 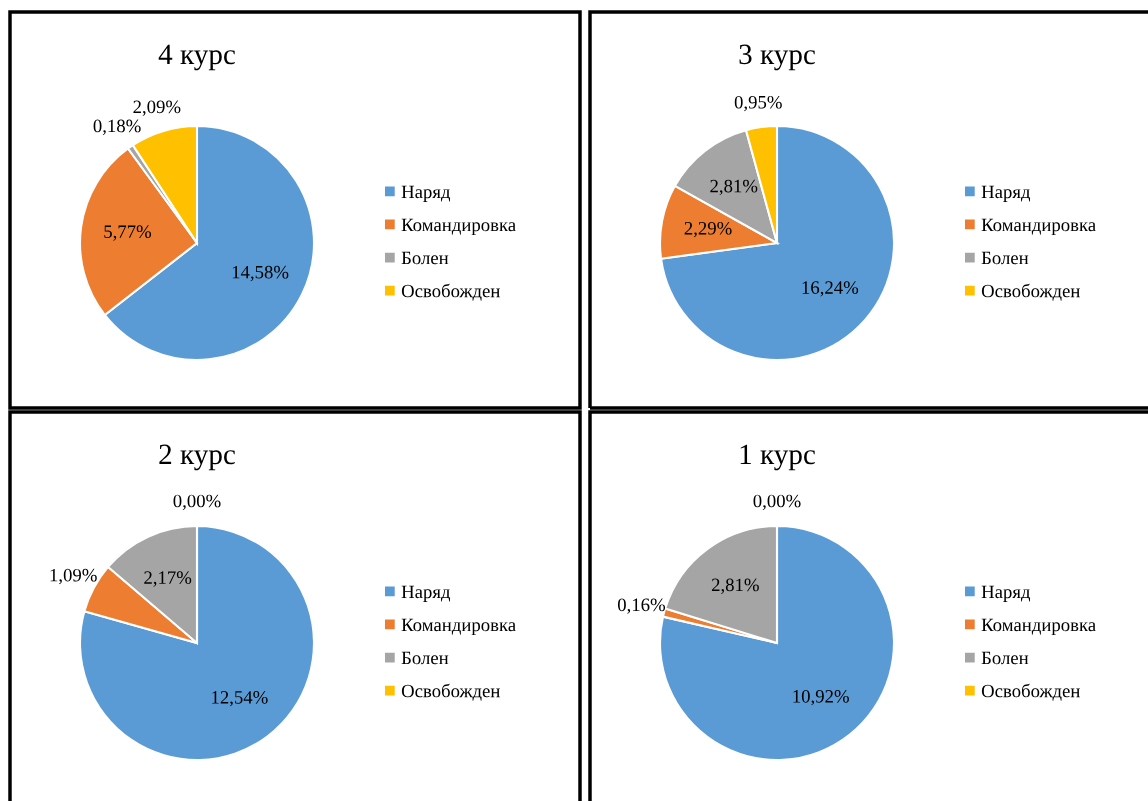 I want to click on data-label: 12,54%, so click(x=240, y=699).